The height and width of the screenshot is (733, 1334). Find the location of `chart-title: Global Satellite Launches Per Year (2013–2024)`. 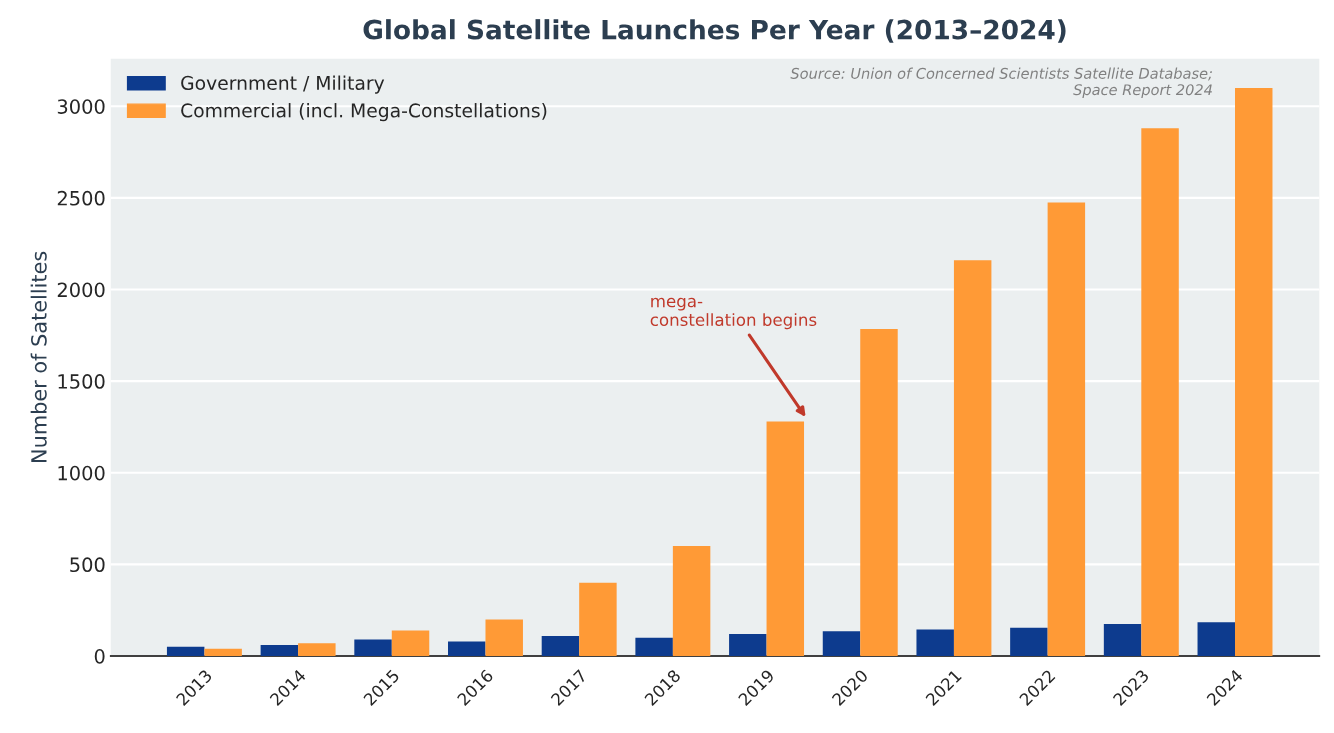

chart-title: Global Satellite Launches Per Year (2013–2024) is located at coordinates (714, 31).